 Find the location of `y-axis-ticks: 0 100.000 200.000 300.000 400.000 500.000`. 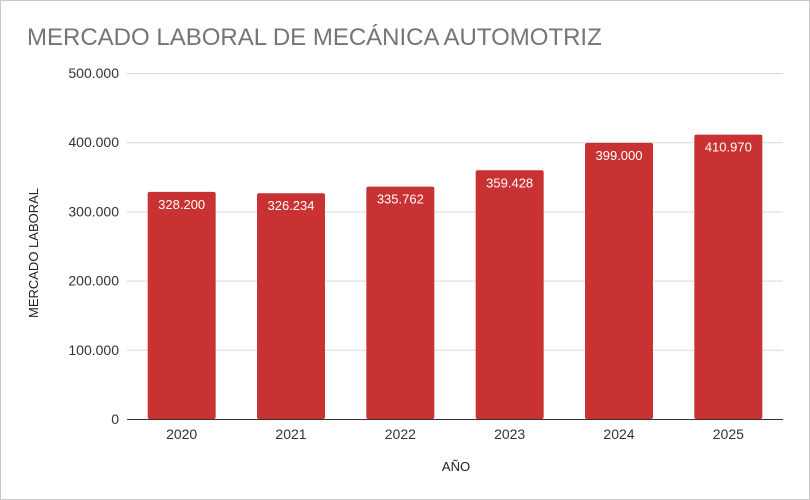

y-axis-ticks: 0 100.000 200.000 300.000 400.000 500.000 is located at coordinates (93, 246).